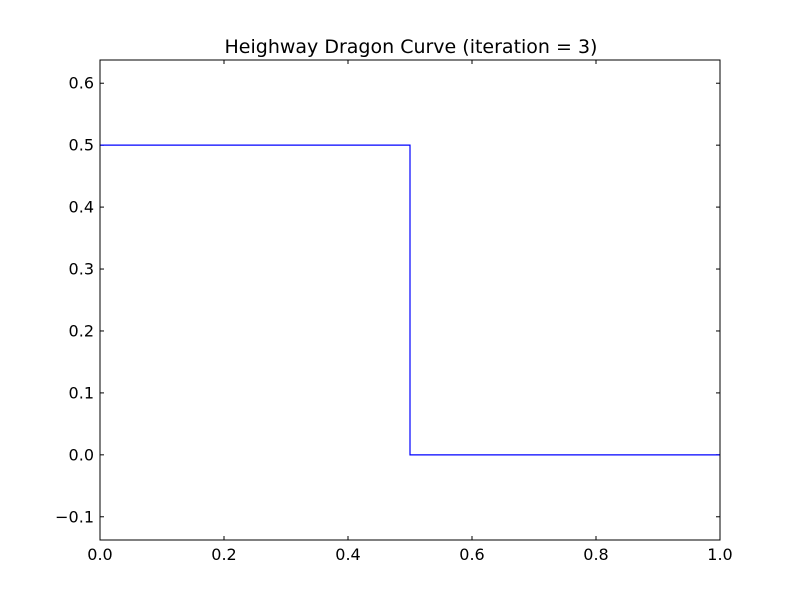  Describe the element at coordinates (81, 392) in the screenshot. I see `y-tick-label: 0.1` at that location.